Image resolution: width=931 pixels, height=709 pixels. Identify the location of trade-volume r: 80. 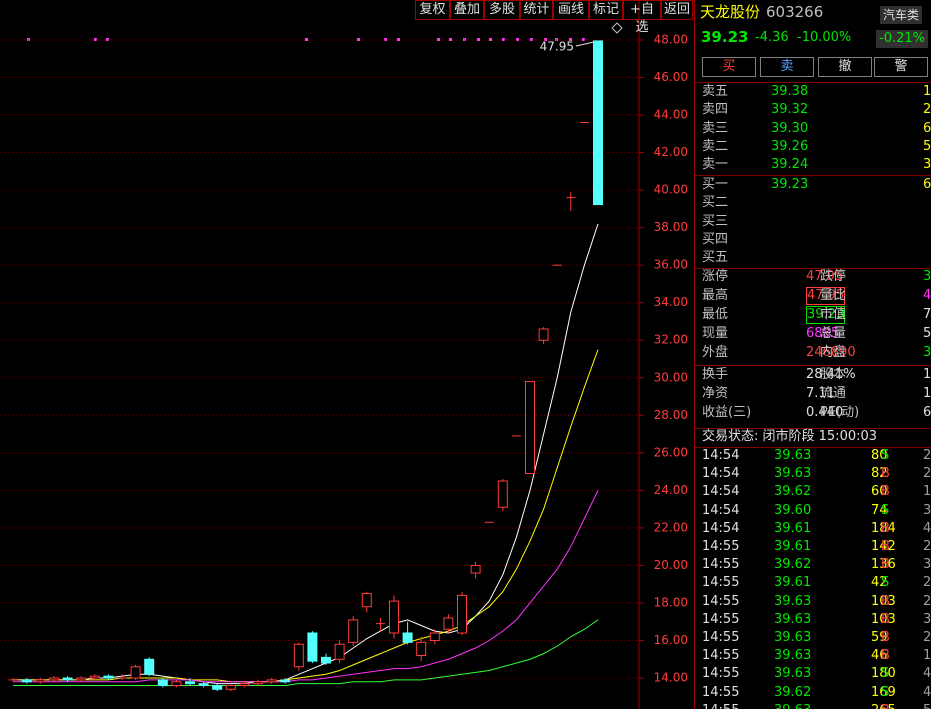
(879, 455).